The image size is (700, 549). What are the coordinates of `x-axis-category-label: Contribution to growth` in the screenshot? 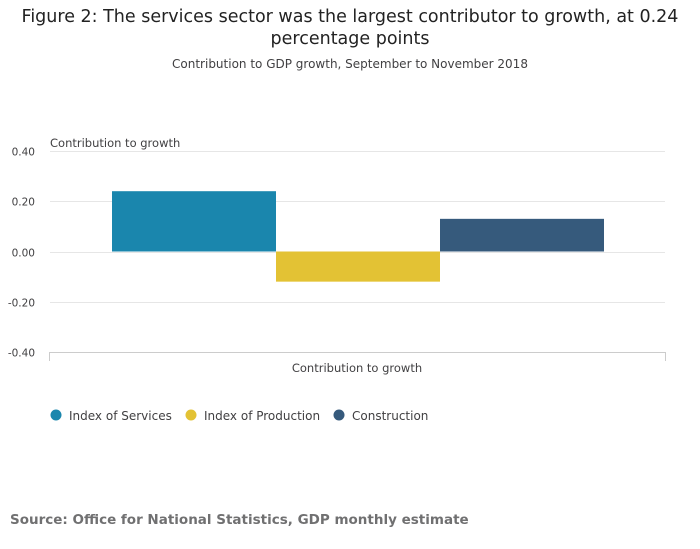 It's located at (357, 368).